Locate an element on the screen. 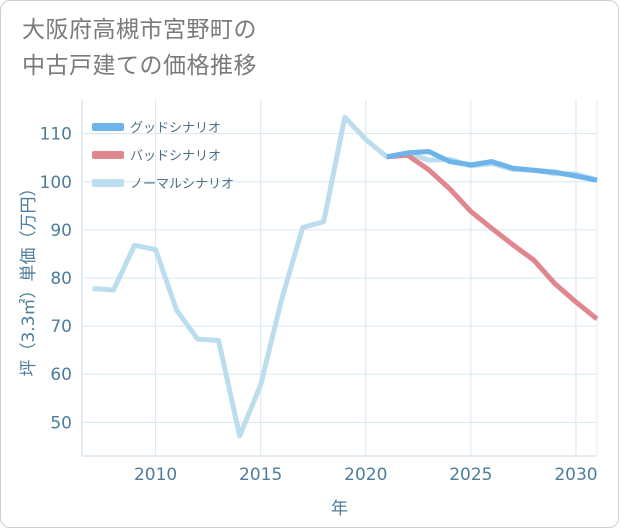  legend-item-2: ノーマルシナリオ is located at coordinates (163, 184).